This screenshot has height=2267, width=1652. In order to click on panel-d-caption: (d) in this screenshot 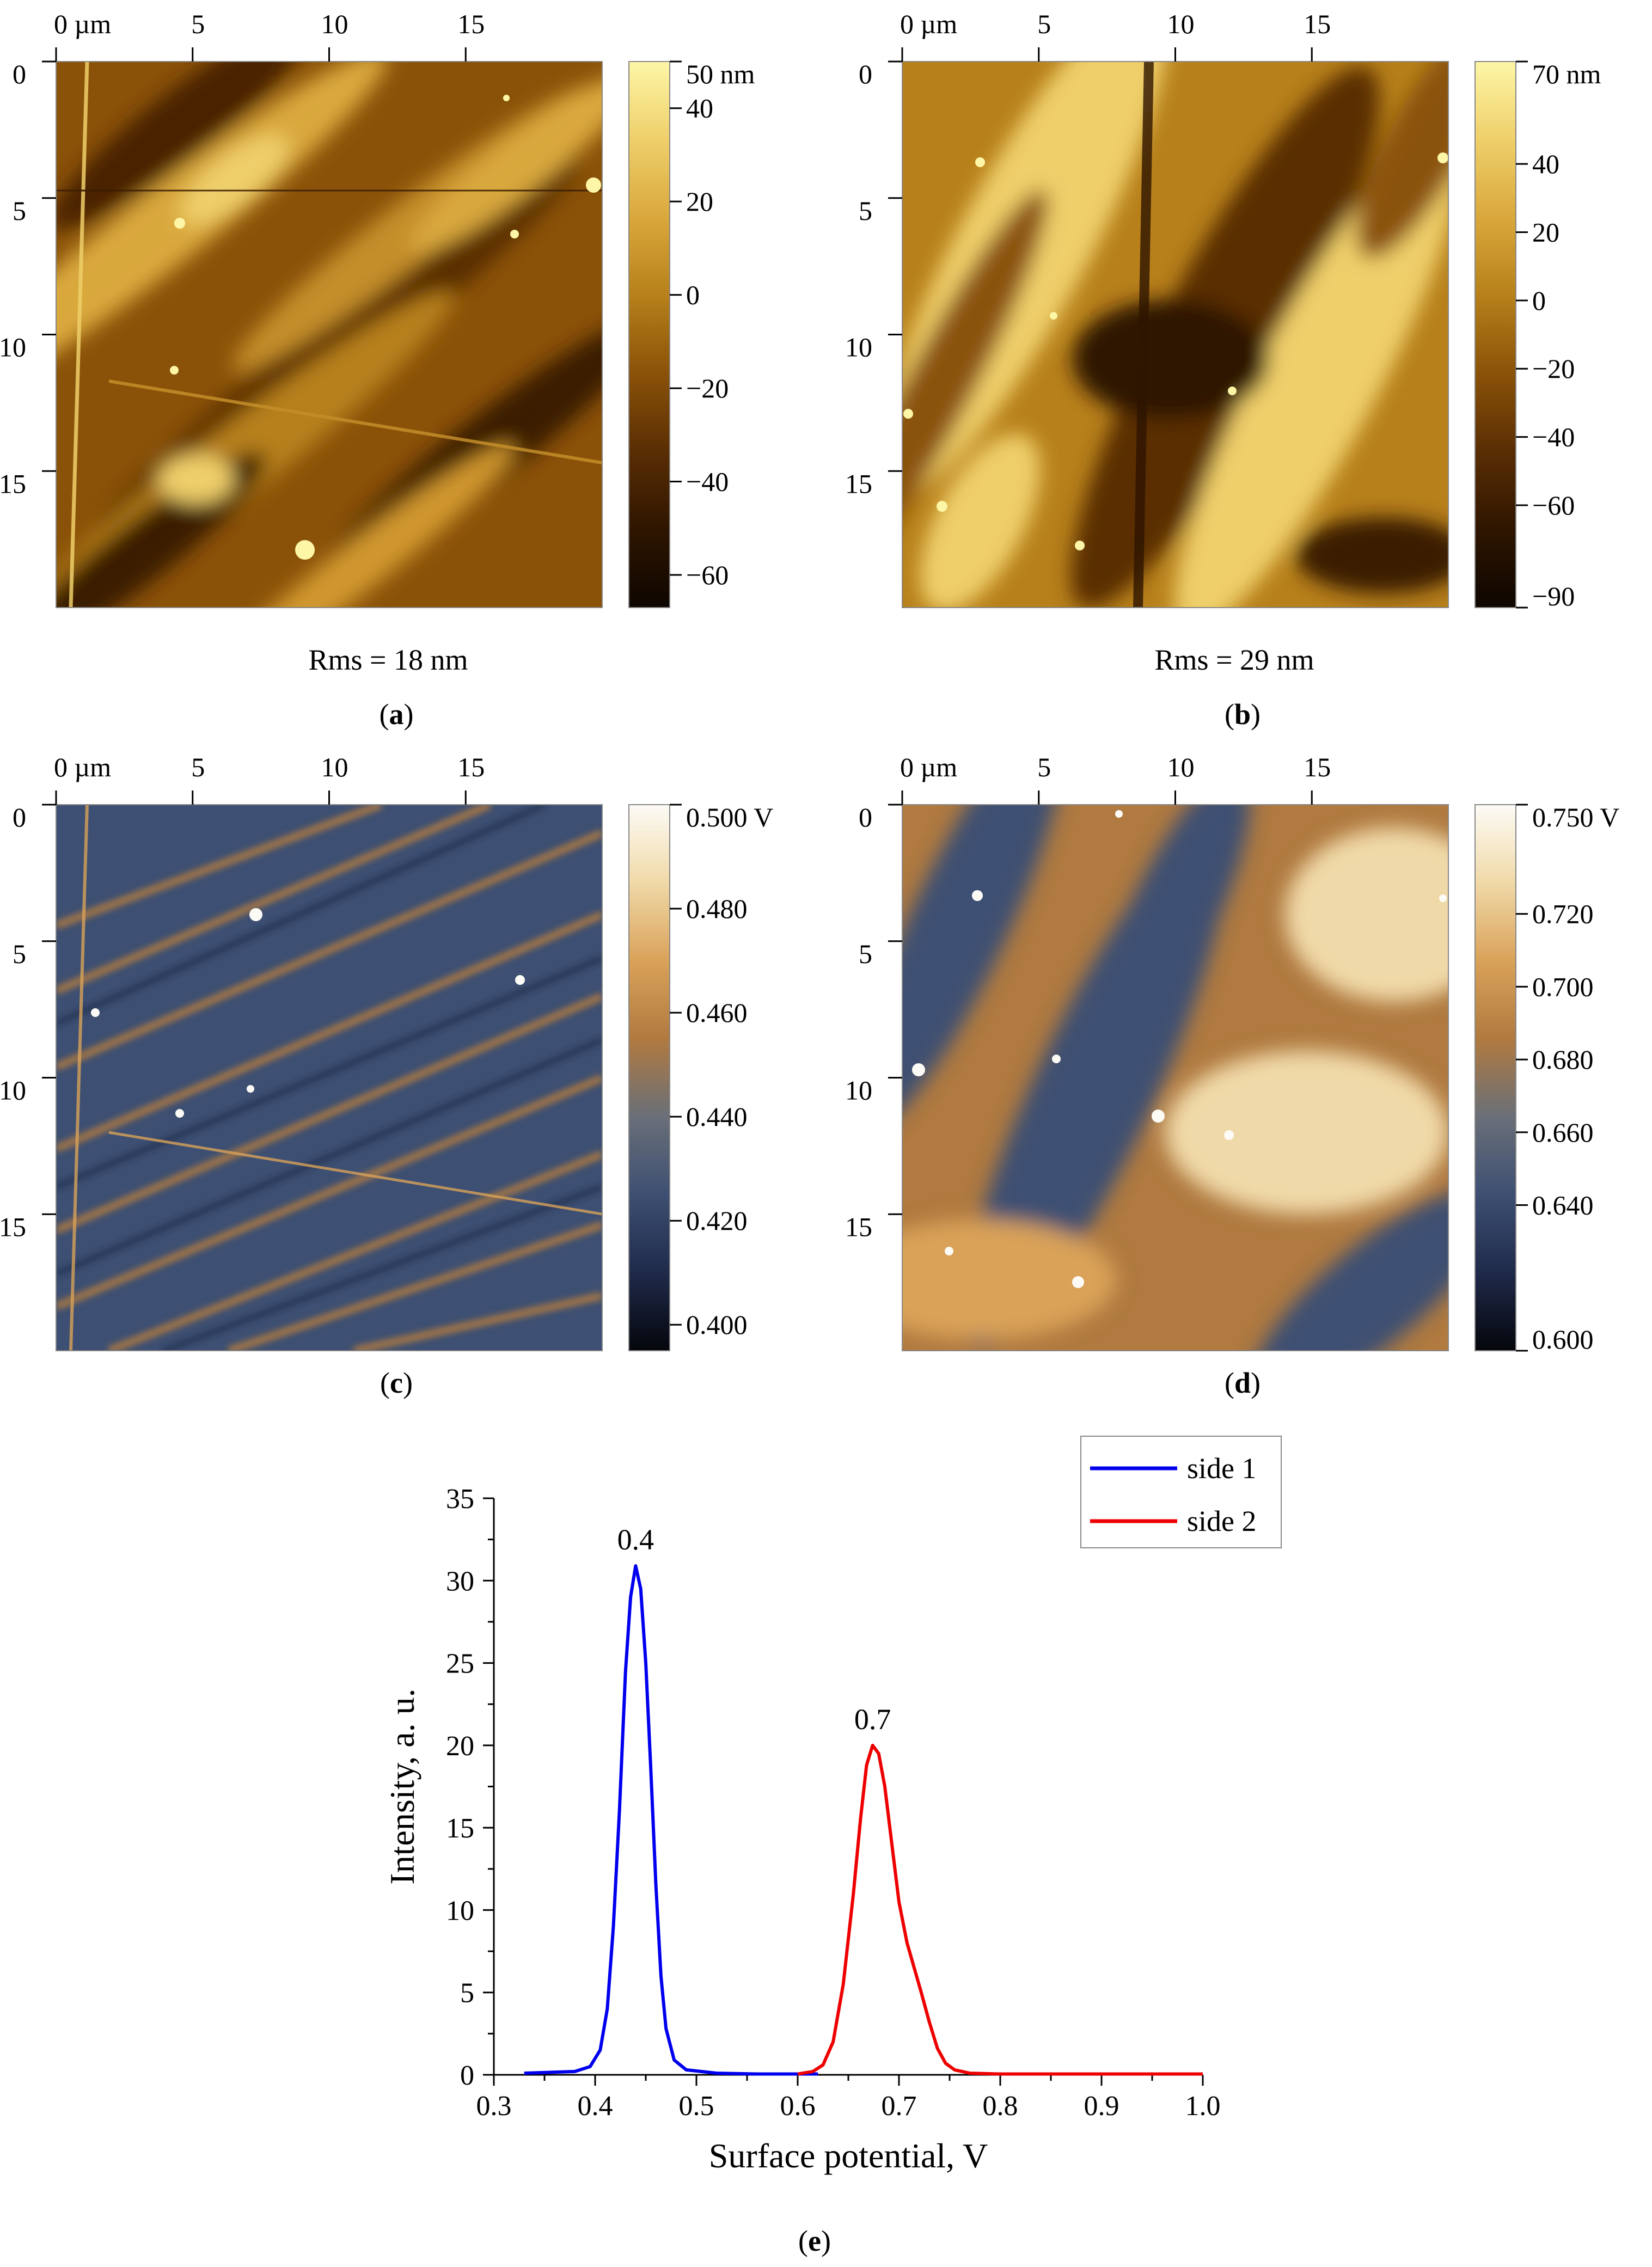, I will do `click(1243, 1383)`.